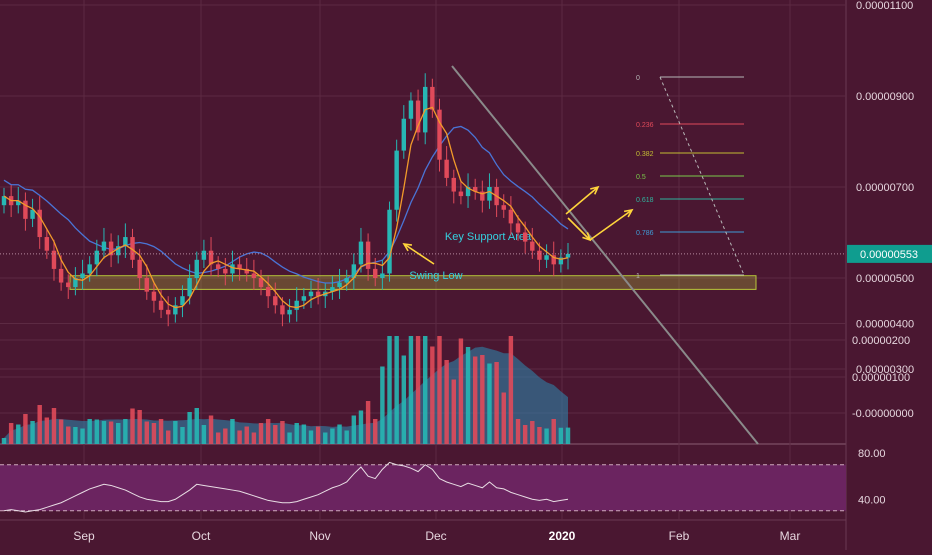 Image resolution: width=932 pixels, height=555 pixels. What do you see at coordinates (881, 341) in the screenshot?
I see `volume-tick-label: 0.00000200` at bounding box center [881, 341].